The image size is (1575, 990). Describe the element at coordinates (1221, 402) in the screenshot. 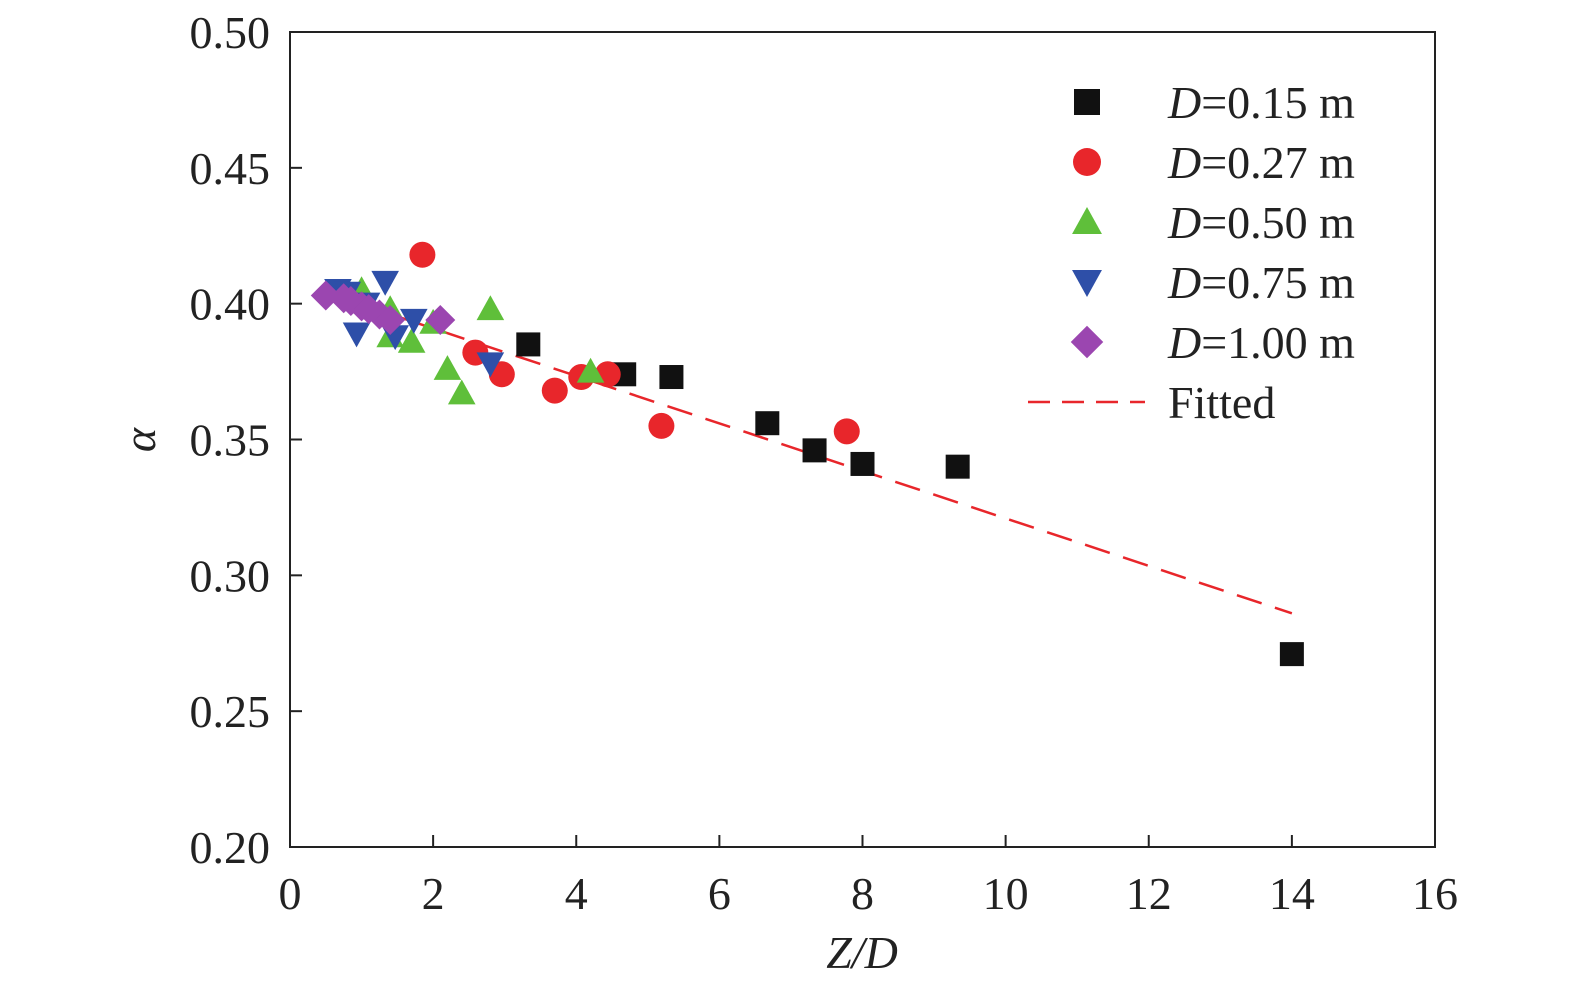

I see `legend-label-fitted: Fitted` at that location.